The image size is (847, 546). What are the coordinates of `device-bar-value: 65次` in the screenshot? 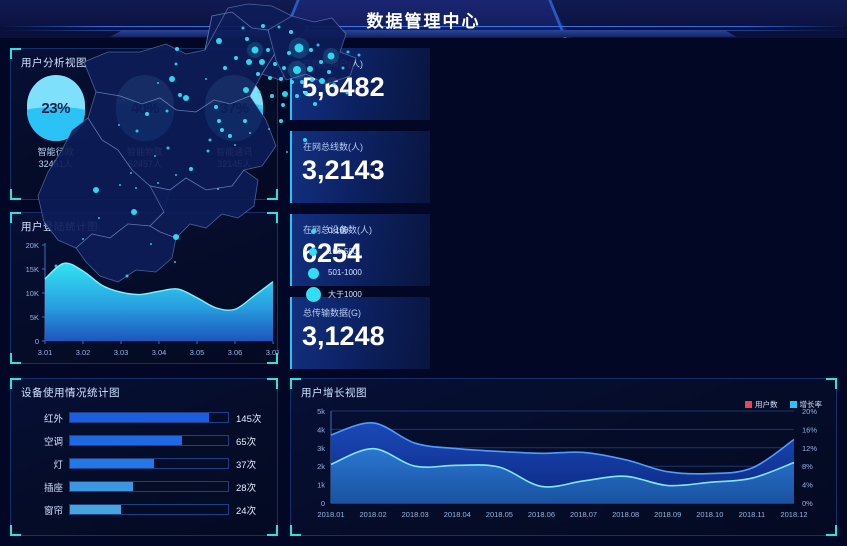 It's located at (246, 442).